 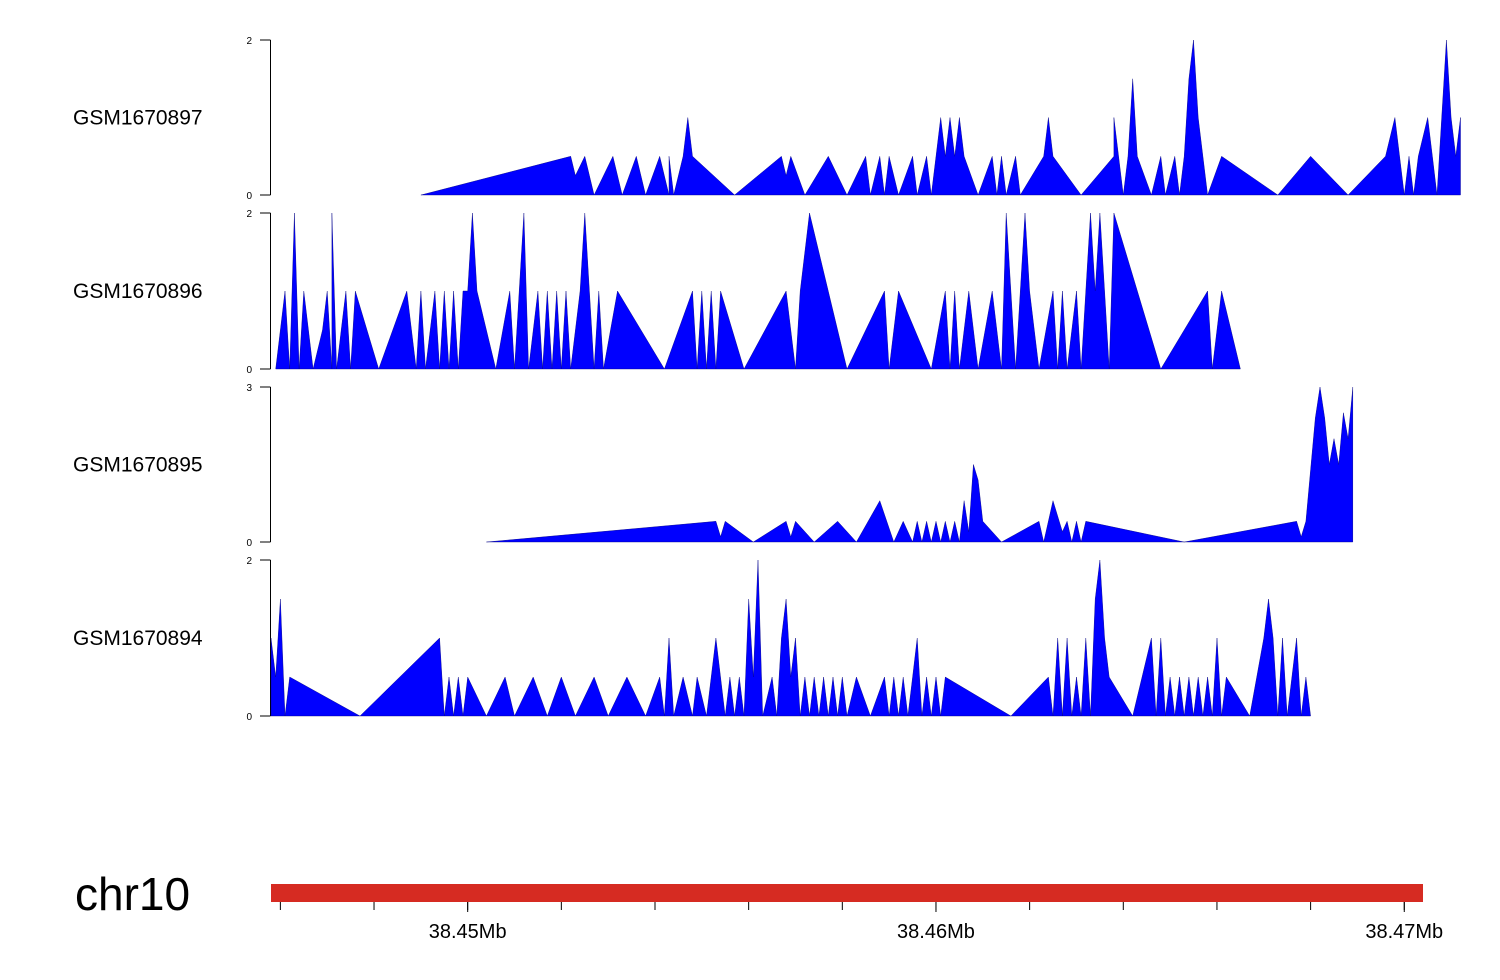 What do you see at coordinates (138, 638) in the screenshot?
I see `track-label: GSM1670894` at bounding box center [138, 638].